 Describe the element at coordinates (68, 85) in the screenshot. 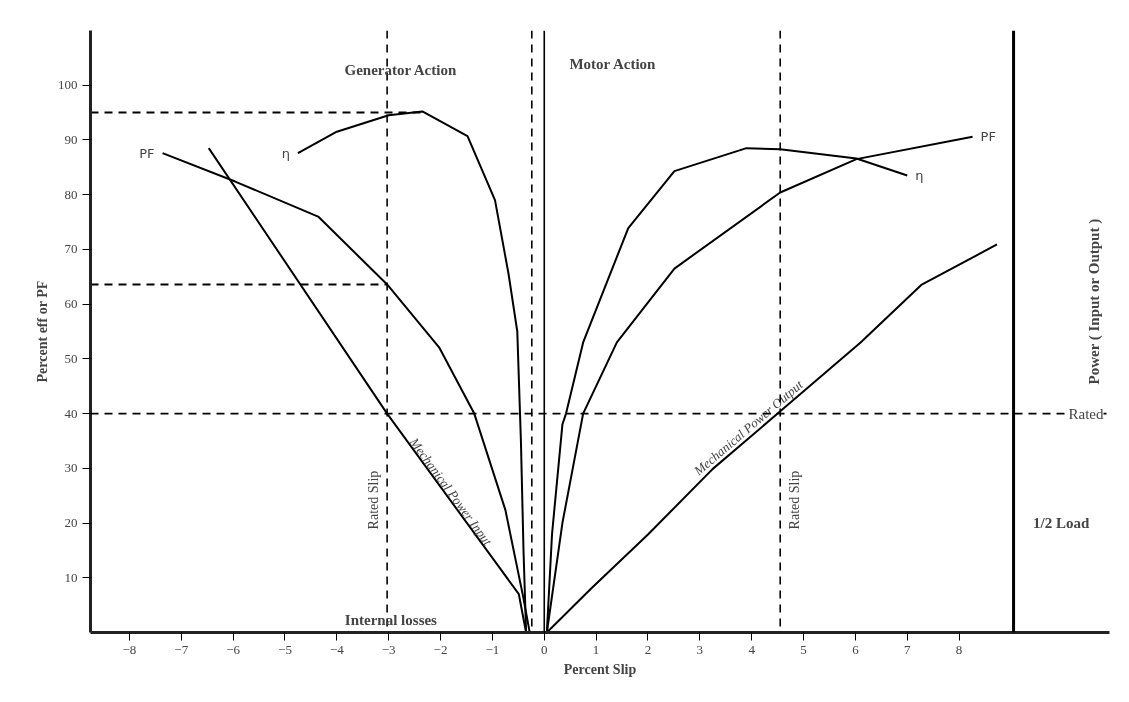

I see `y-tick-label: 100` at that location.